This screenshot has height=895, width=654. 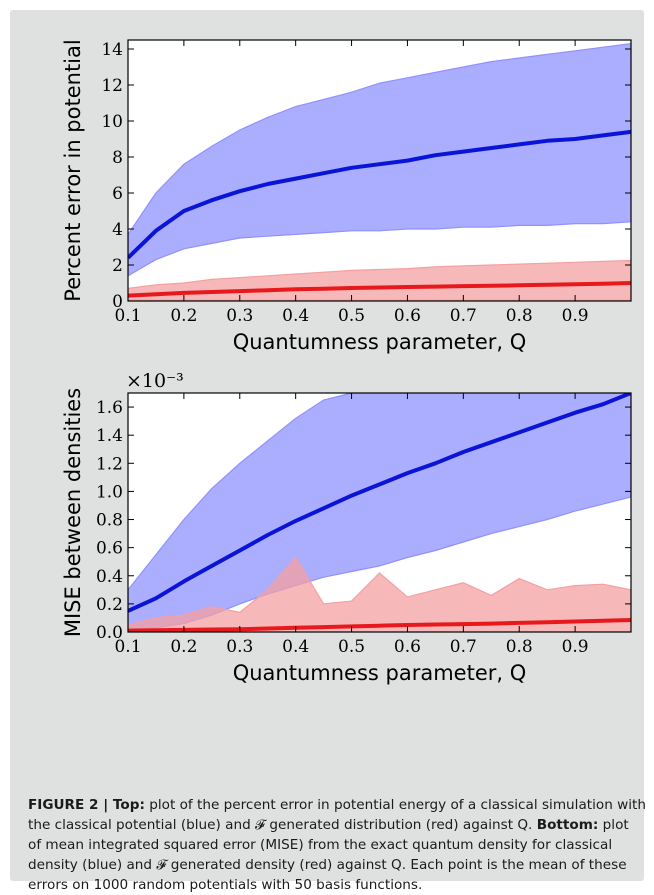 I want to click on chart2-series2-band, so click(x=379, y=594).